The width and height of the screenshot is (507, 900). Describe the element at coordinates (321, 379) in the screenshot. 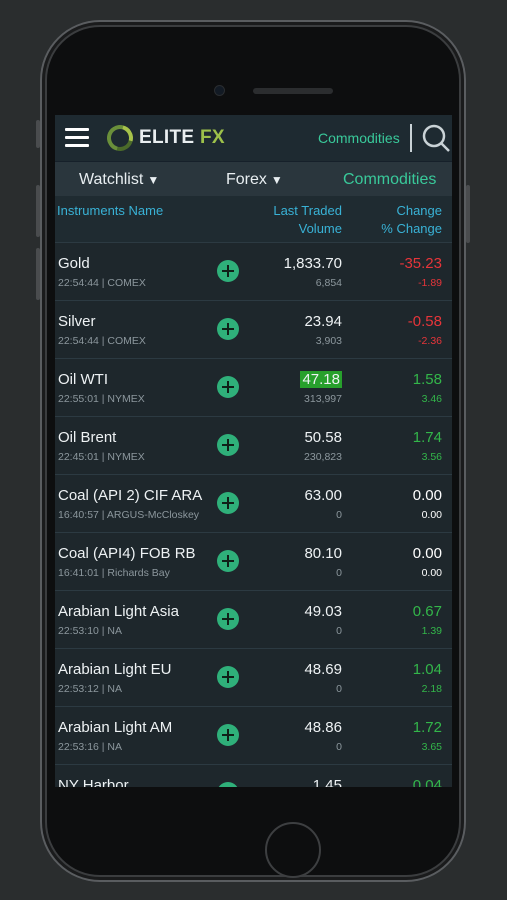

I see `last-traded-value: 47.18` at that location.